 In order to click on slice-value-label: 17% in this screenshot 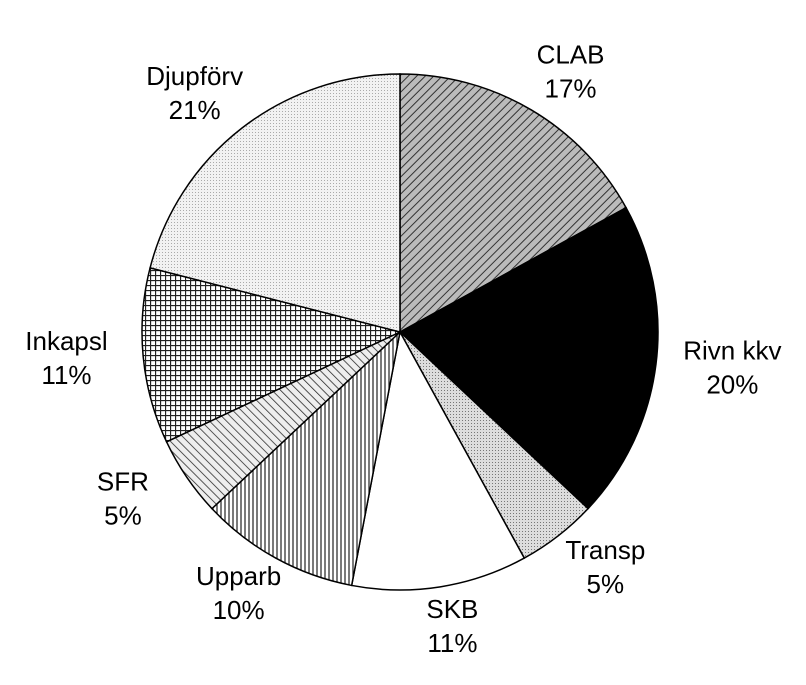, I will do `click(571, 89)`.